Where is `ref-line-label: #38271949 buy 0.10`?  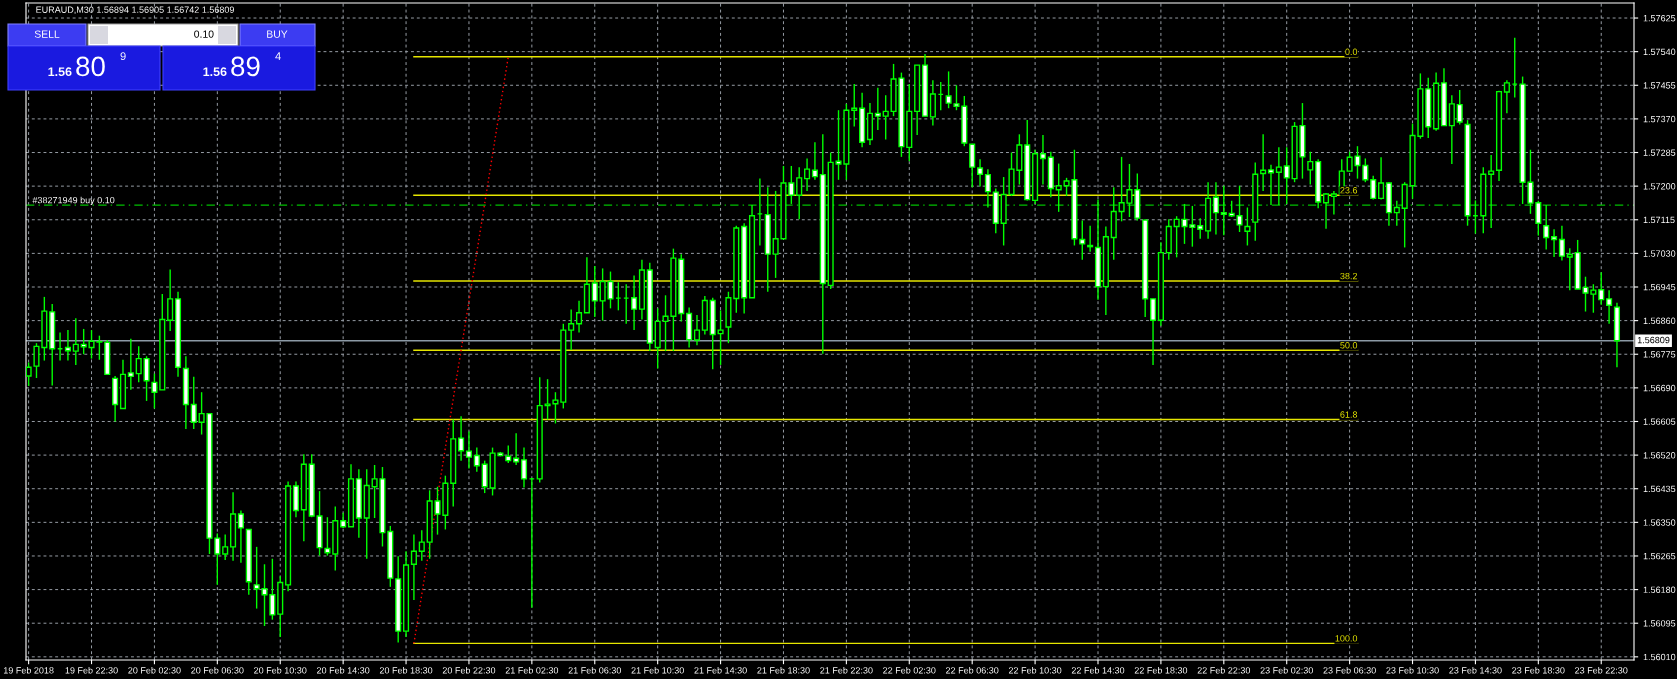
ref-line-label: #38271949 buy 0.10 is located at coordinates (73, 201).